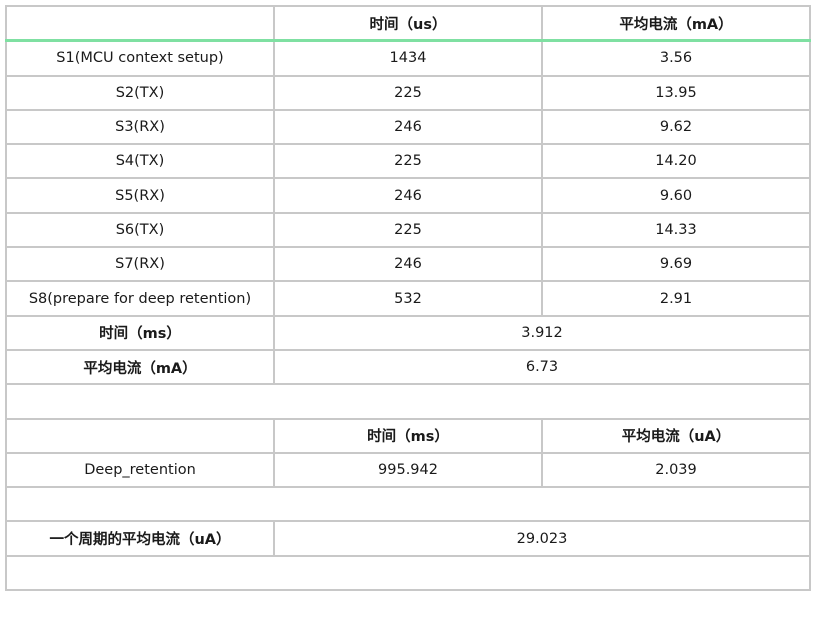 The height and width of the screenshot is (630, 816). What do you see at coordinates (140, 24) in the screenshot?
I see `header-empty-cell` at bounding box center [140, 24].